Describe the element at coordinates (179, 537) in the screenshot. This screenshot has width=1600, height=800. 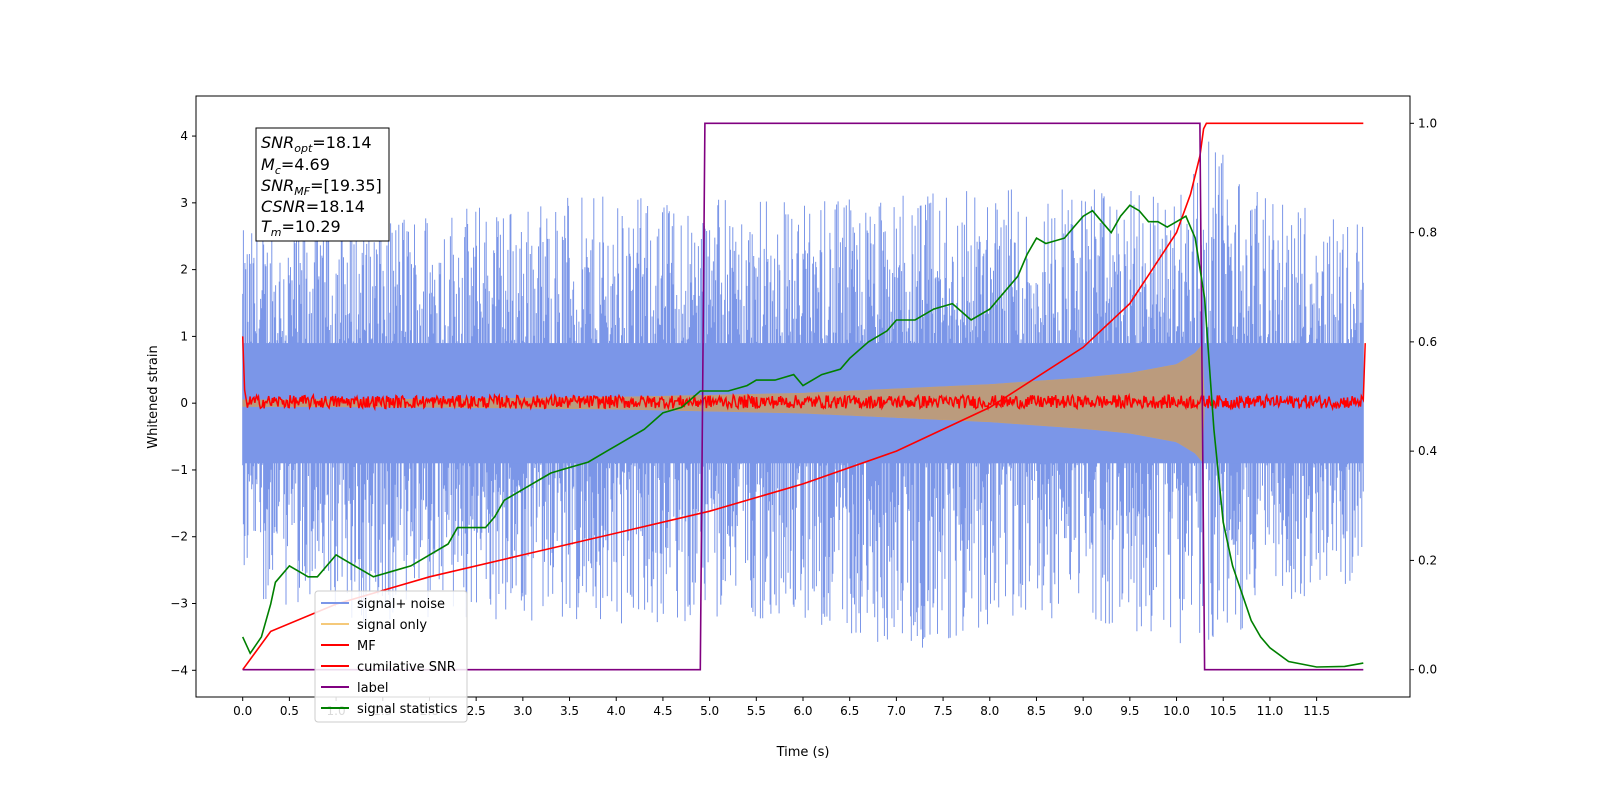
I see `y-tick-label: −2` at that location.